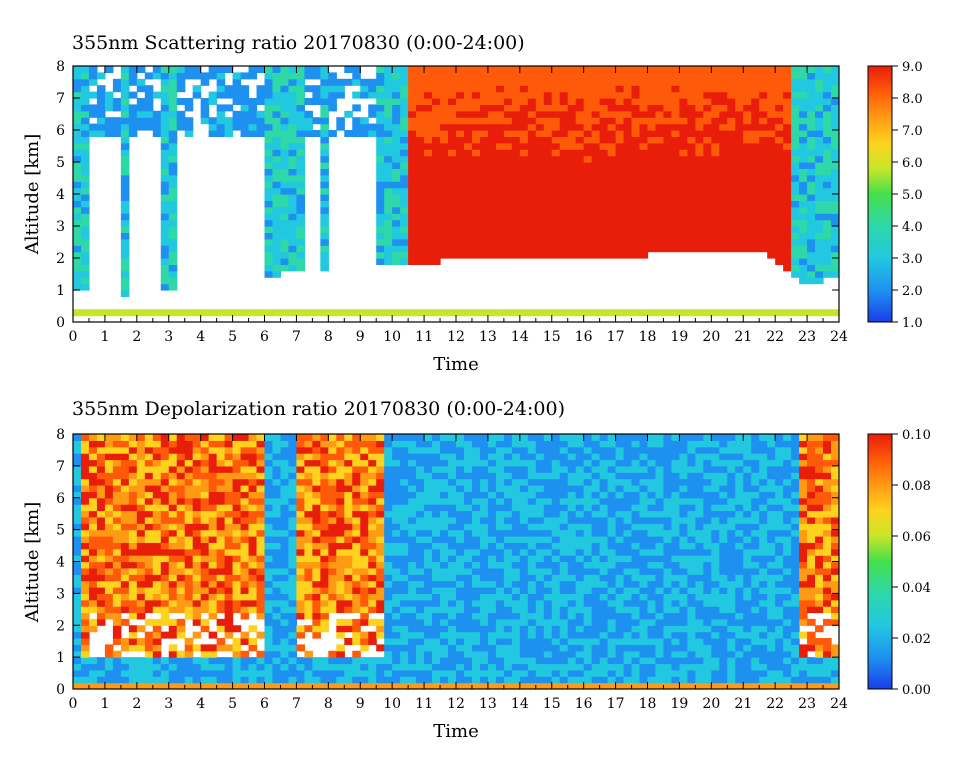 The image size is (960, 770). What do you see at coordinates (60, 163) in the screenshot?
I see `y-tick-label: 5` at bounding box center [60, 163].